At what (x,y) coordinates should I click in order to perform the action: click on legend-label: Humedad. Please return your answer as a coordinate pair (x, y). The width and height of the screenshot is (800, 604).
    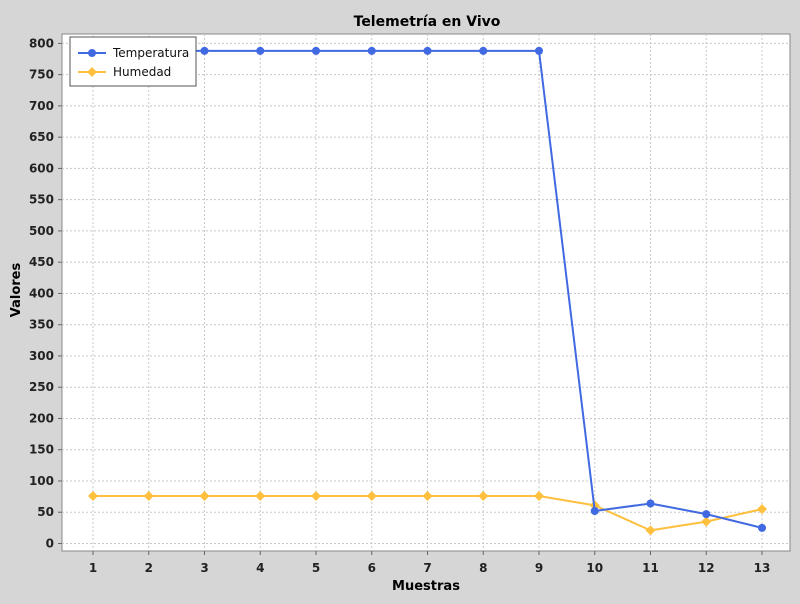
    Looking at the image, I should click on (142, 72).